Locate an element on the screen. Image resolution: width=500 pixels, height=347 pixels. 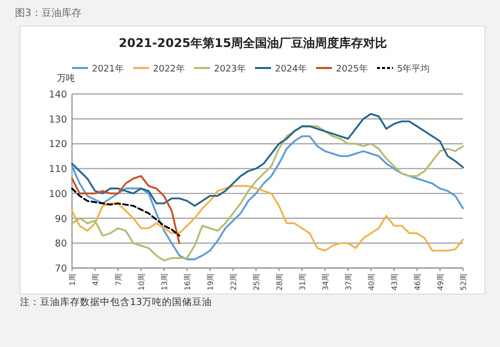
legend-label: 2023年 is located at coordinates (230, 69).